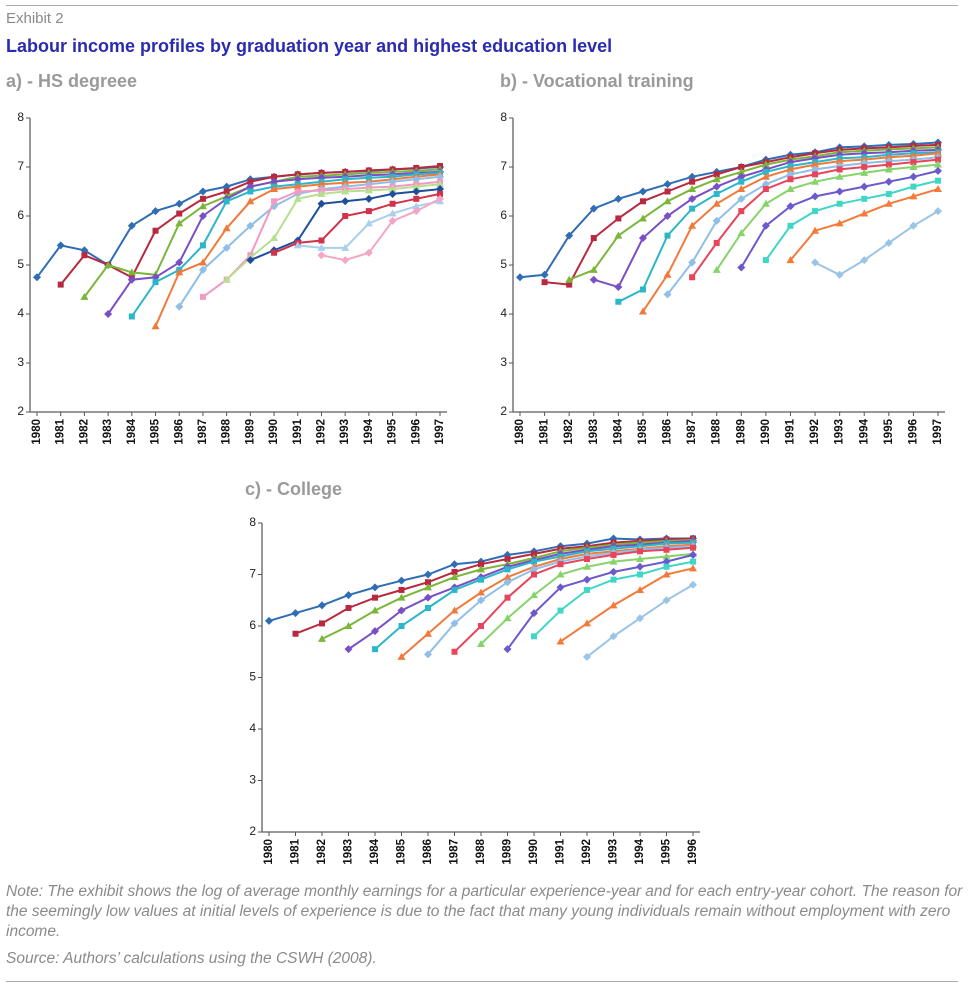 Image resolution: width=969 pixels, height=987 pixels. I want to click on x-tick-label: 1983, so click(594, 432).